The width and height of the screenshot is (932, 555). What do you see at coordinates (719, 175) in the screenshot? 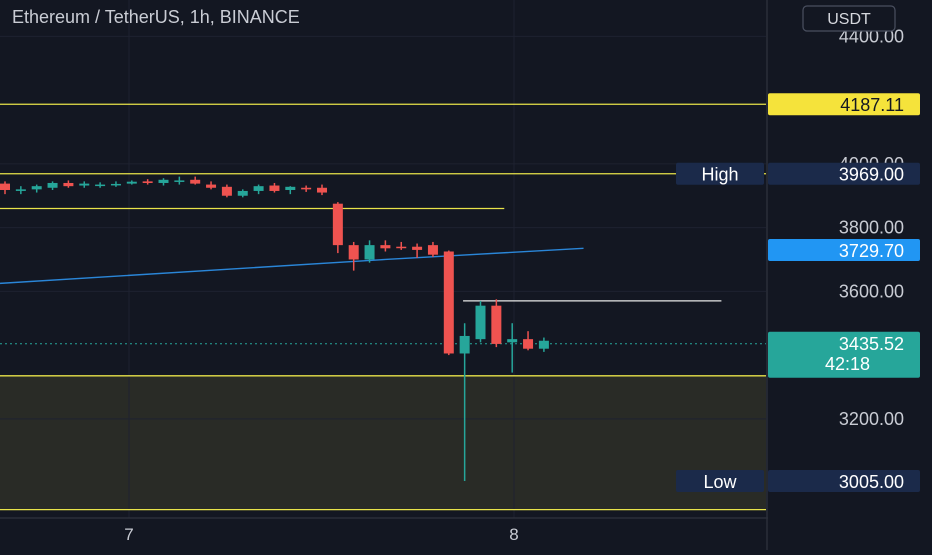
I see `price-tag-text-1: High` at bounding box center [719, 175].